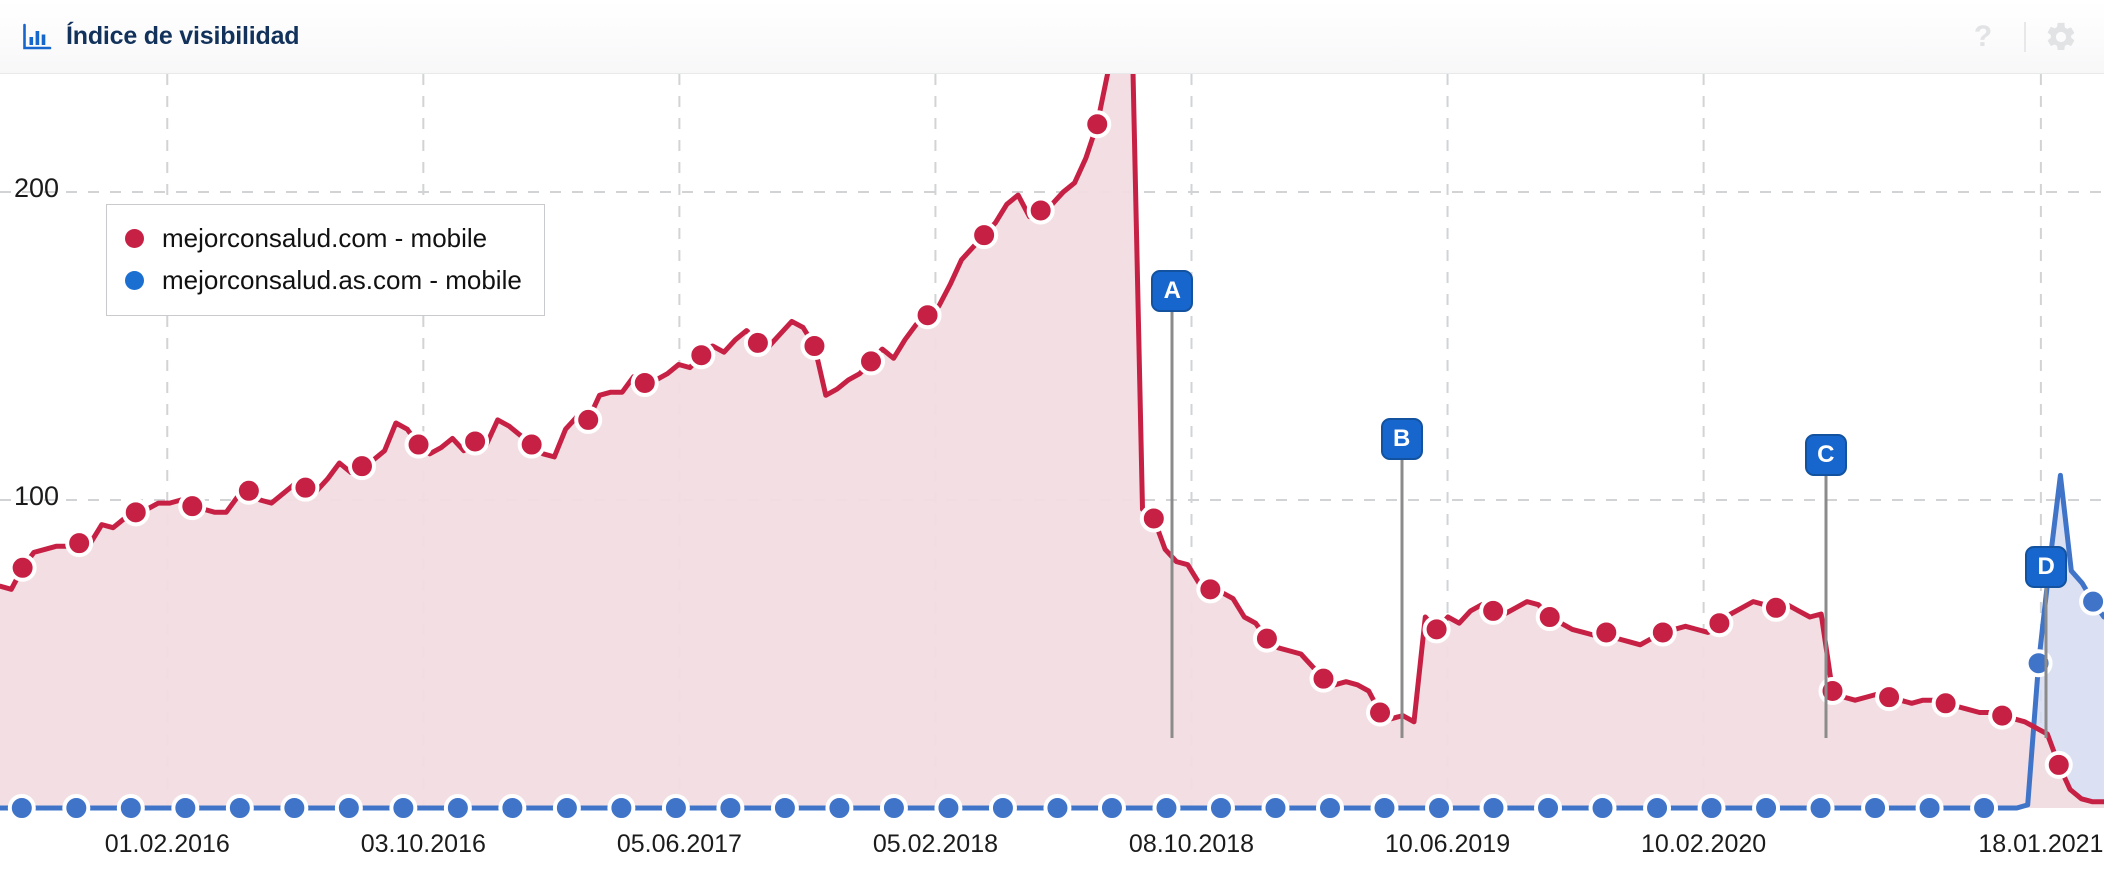 Image resolution: width=2104 pixels, height=876 pixels. I want to click on panel-header: Índice de visibilidad ?, so click(1052, 37).